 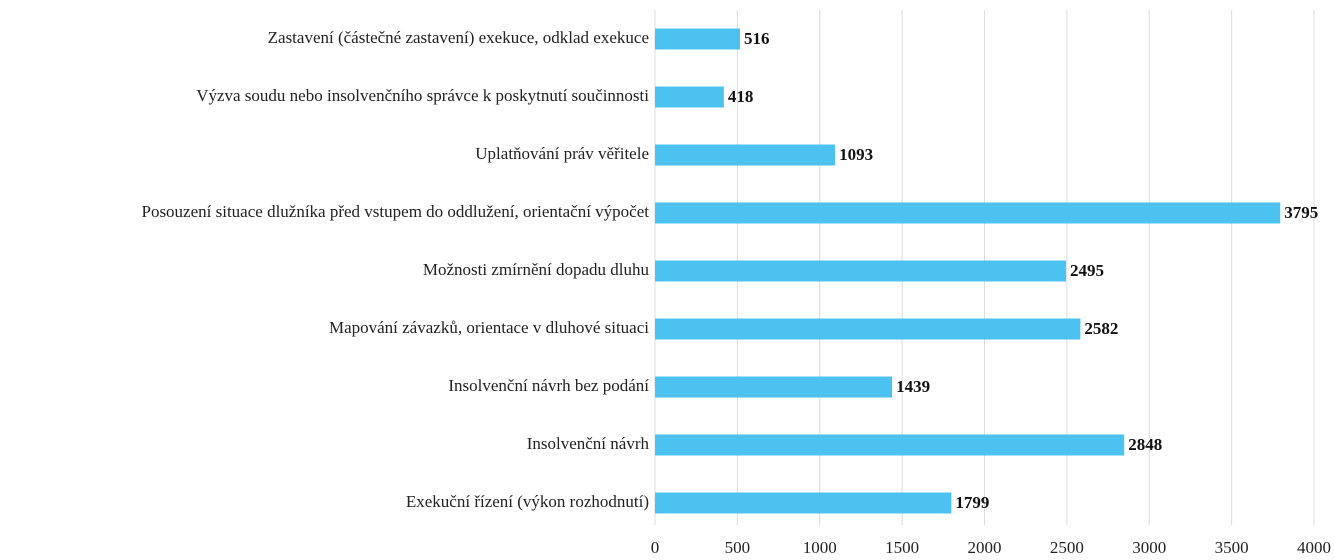 What do you see at coordinates (913, 386) in the screenshot?
I see `data-label: 1439` at bounding box center [913, 386].